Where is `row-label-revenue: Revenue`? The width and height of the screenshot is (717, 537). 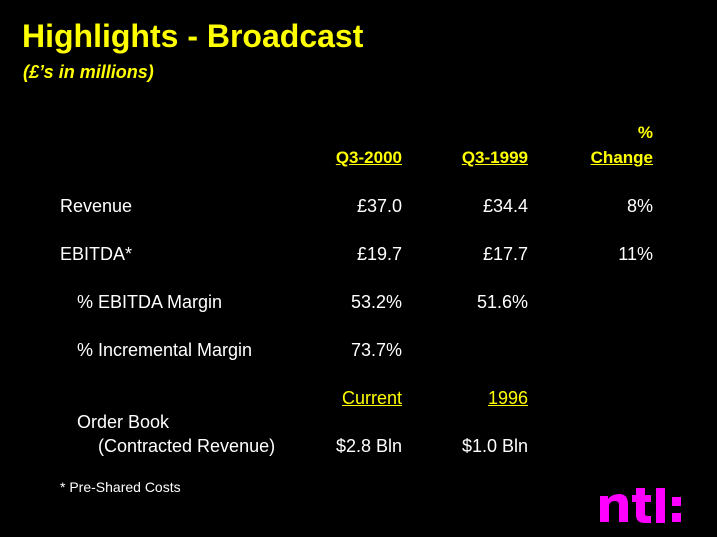 row-label-revenue: Revenue is located at coordinates (96, 206).